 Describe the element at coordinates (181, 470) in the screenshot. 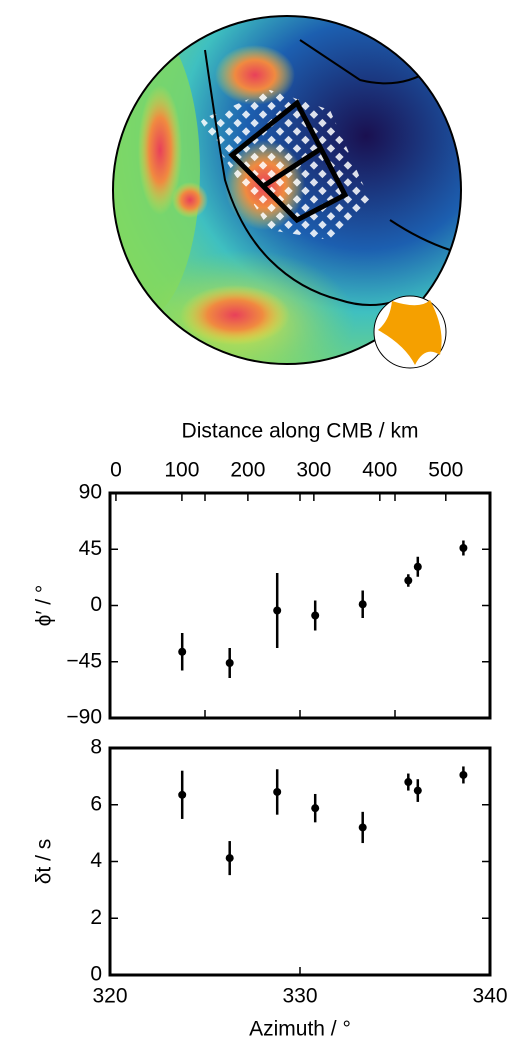

I see `x2-tick-label: 100` at that location.